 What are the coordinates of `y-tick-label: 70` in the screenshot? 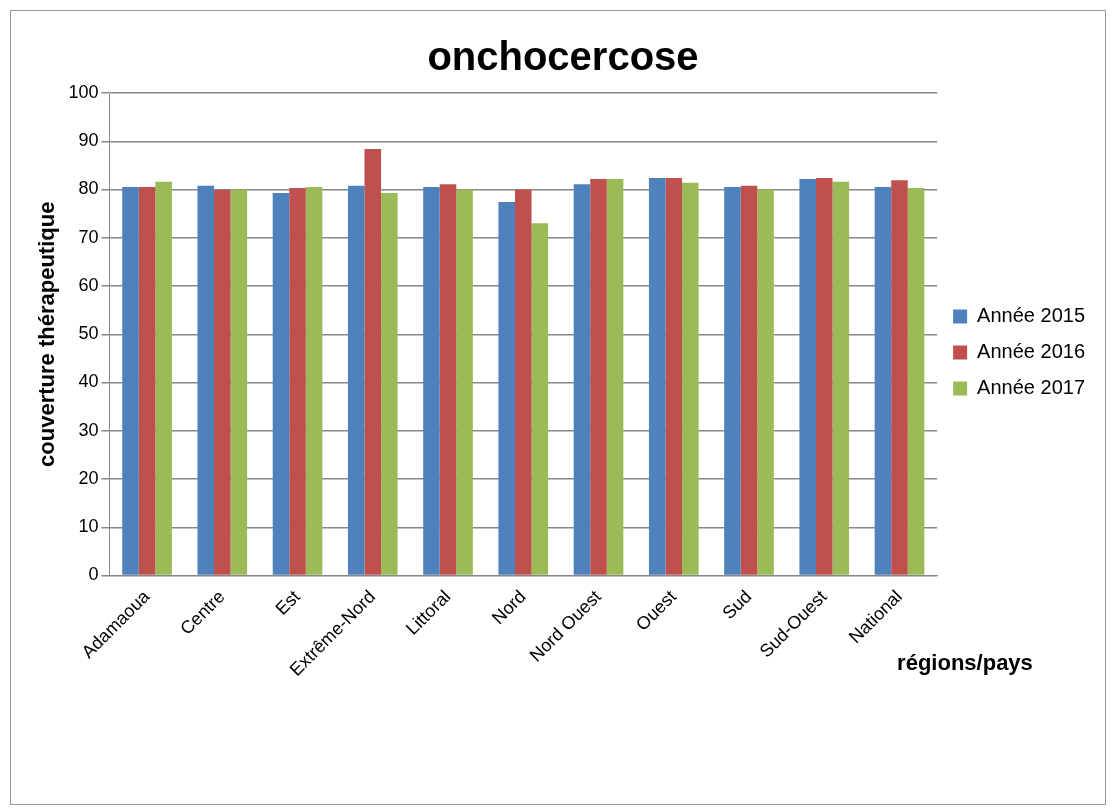 It's located at (88, 236).